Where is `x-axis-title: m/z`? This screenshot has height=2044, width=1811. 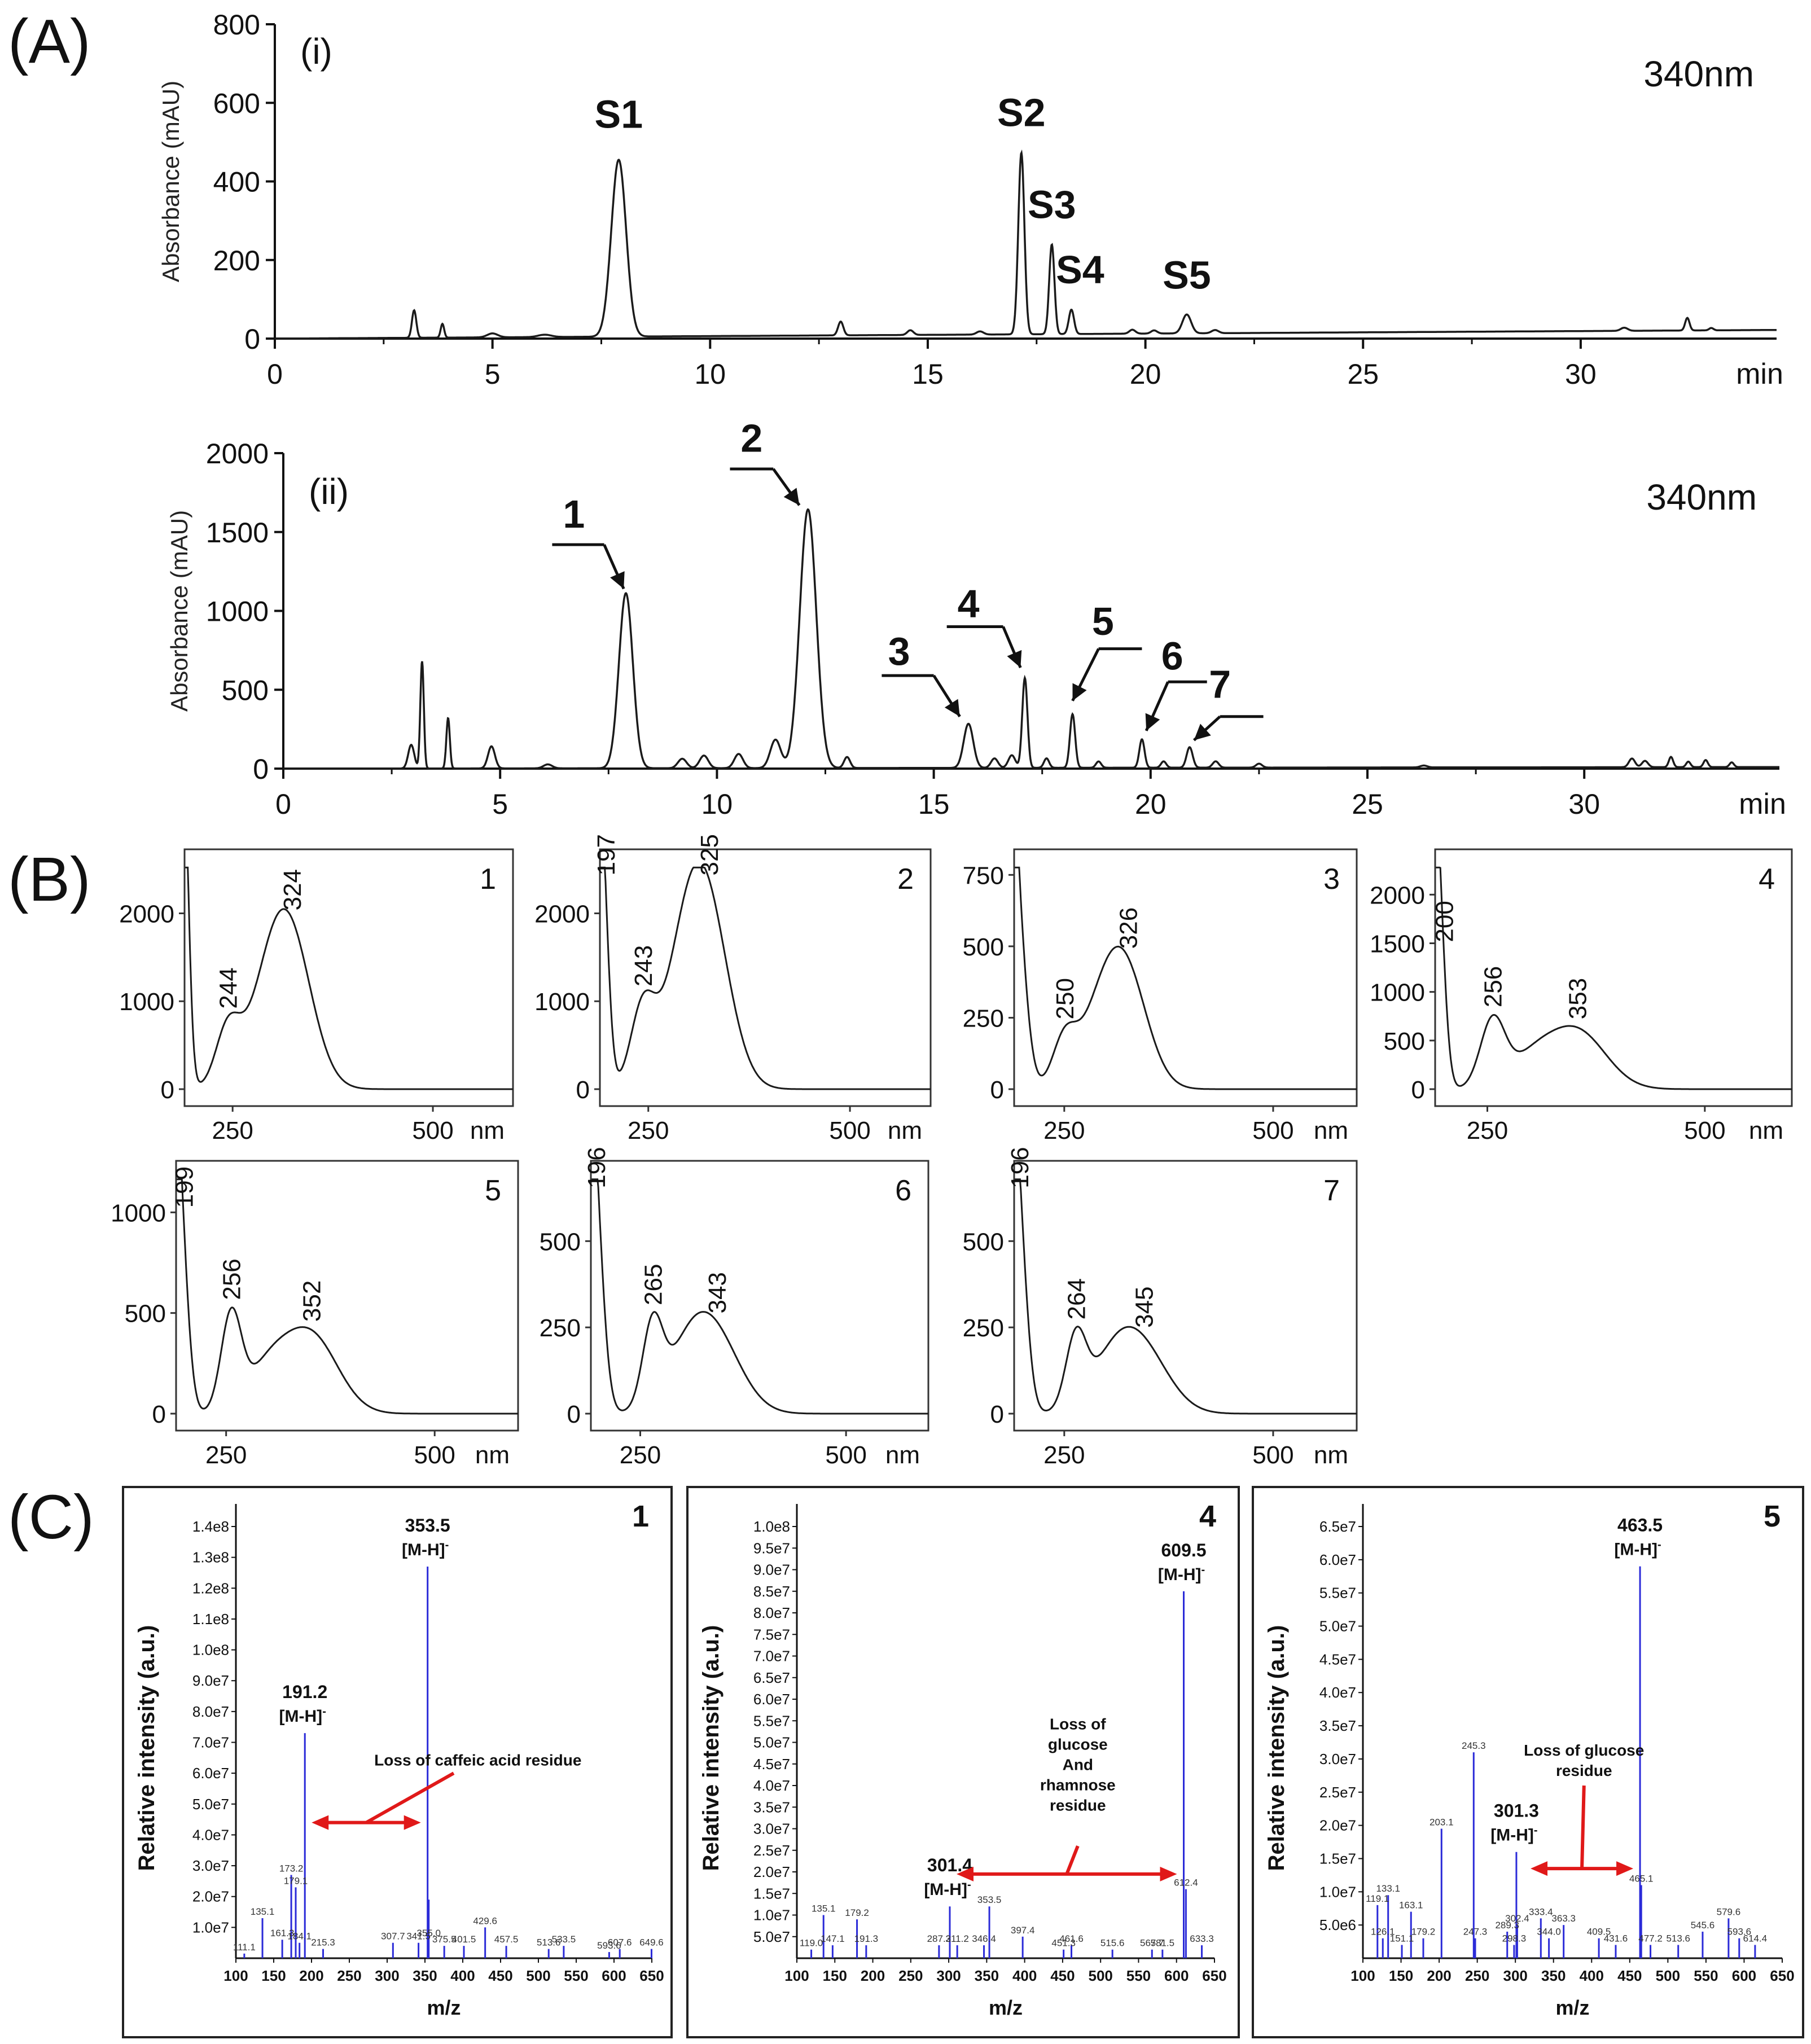
x-axis-title: m/z is located at coordinates (1572, 2007).